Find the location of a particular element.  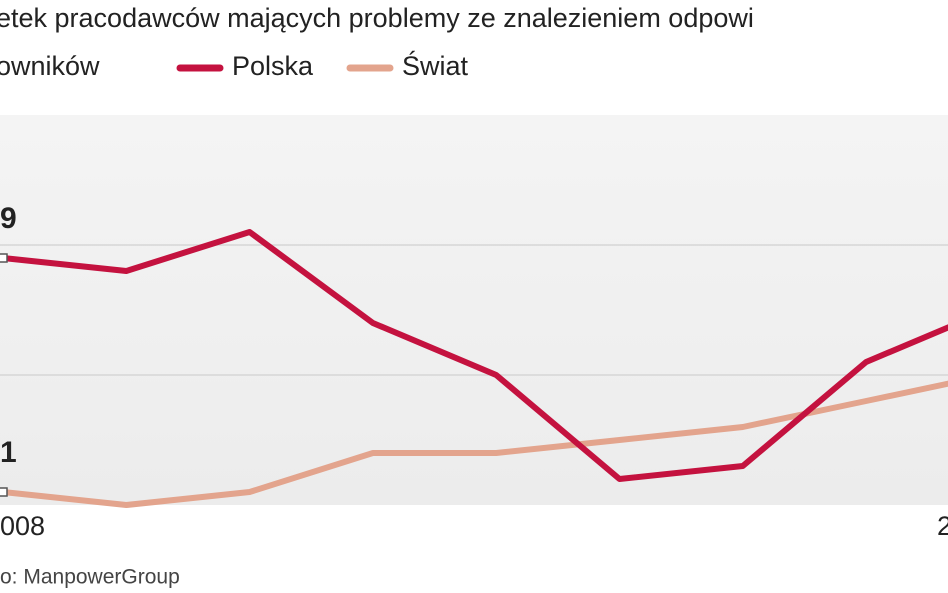

legend-label: Polska is located at coordinates (273, 66).